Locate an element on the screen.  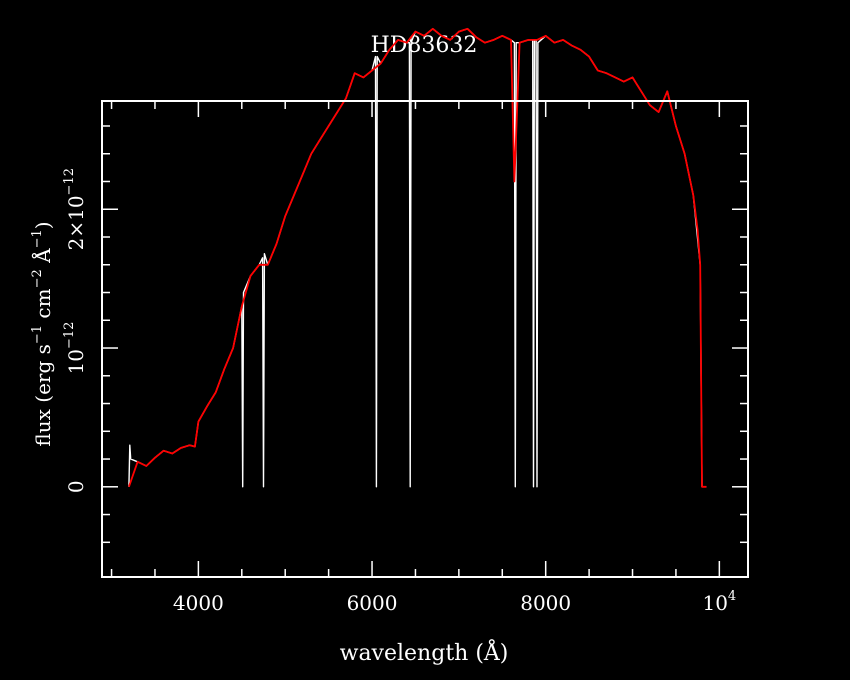
y-label-mid-2: Å is located at coordinates (42, 258).